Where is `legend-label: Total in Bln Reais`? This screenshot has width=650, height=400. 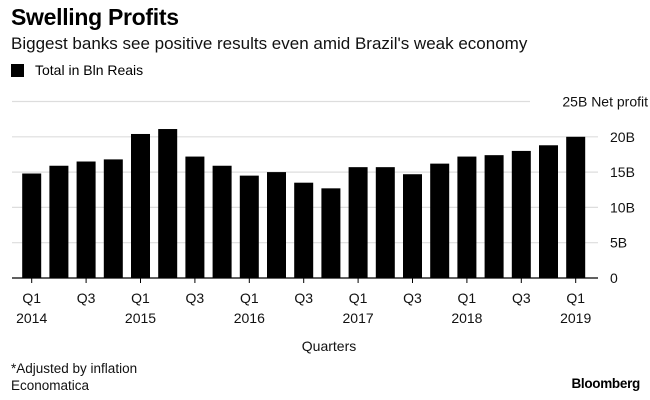 legend-label: Total in Bln Reais is located at coordinates (89, 70).